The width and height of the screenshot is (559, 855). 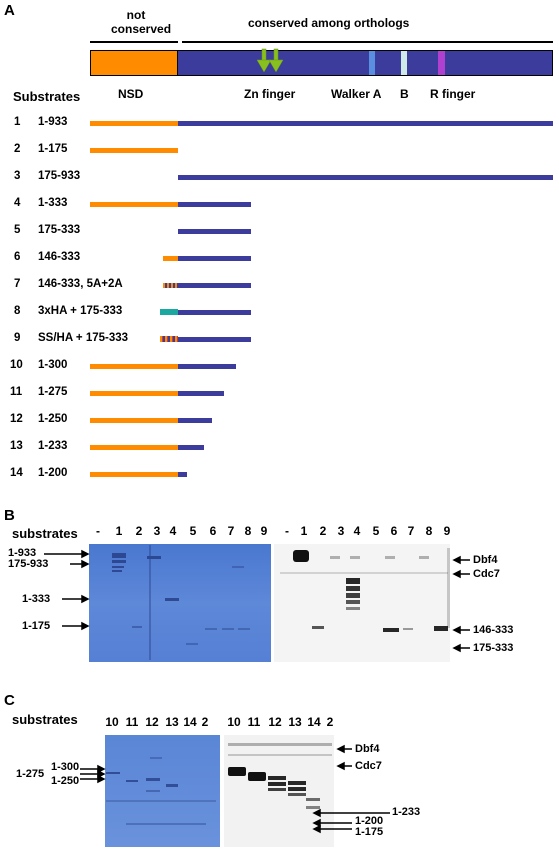 What do you see at coordinates (404, 94) in the screenshot?
I see `b-label: B` at bounding box center [404, 94].